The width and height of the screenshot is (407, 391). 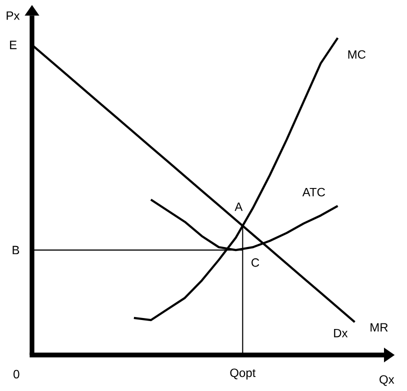 I want to click on annotation: A, so click(x=238, y=206).